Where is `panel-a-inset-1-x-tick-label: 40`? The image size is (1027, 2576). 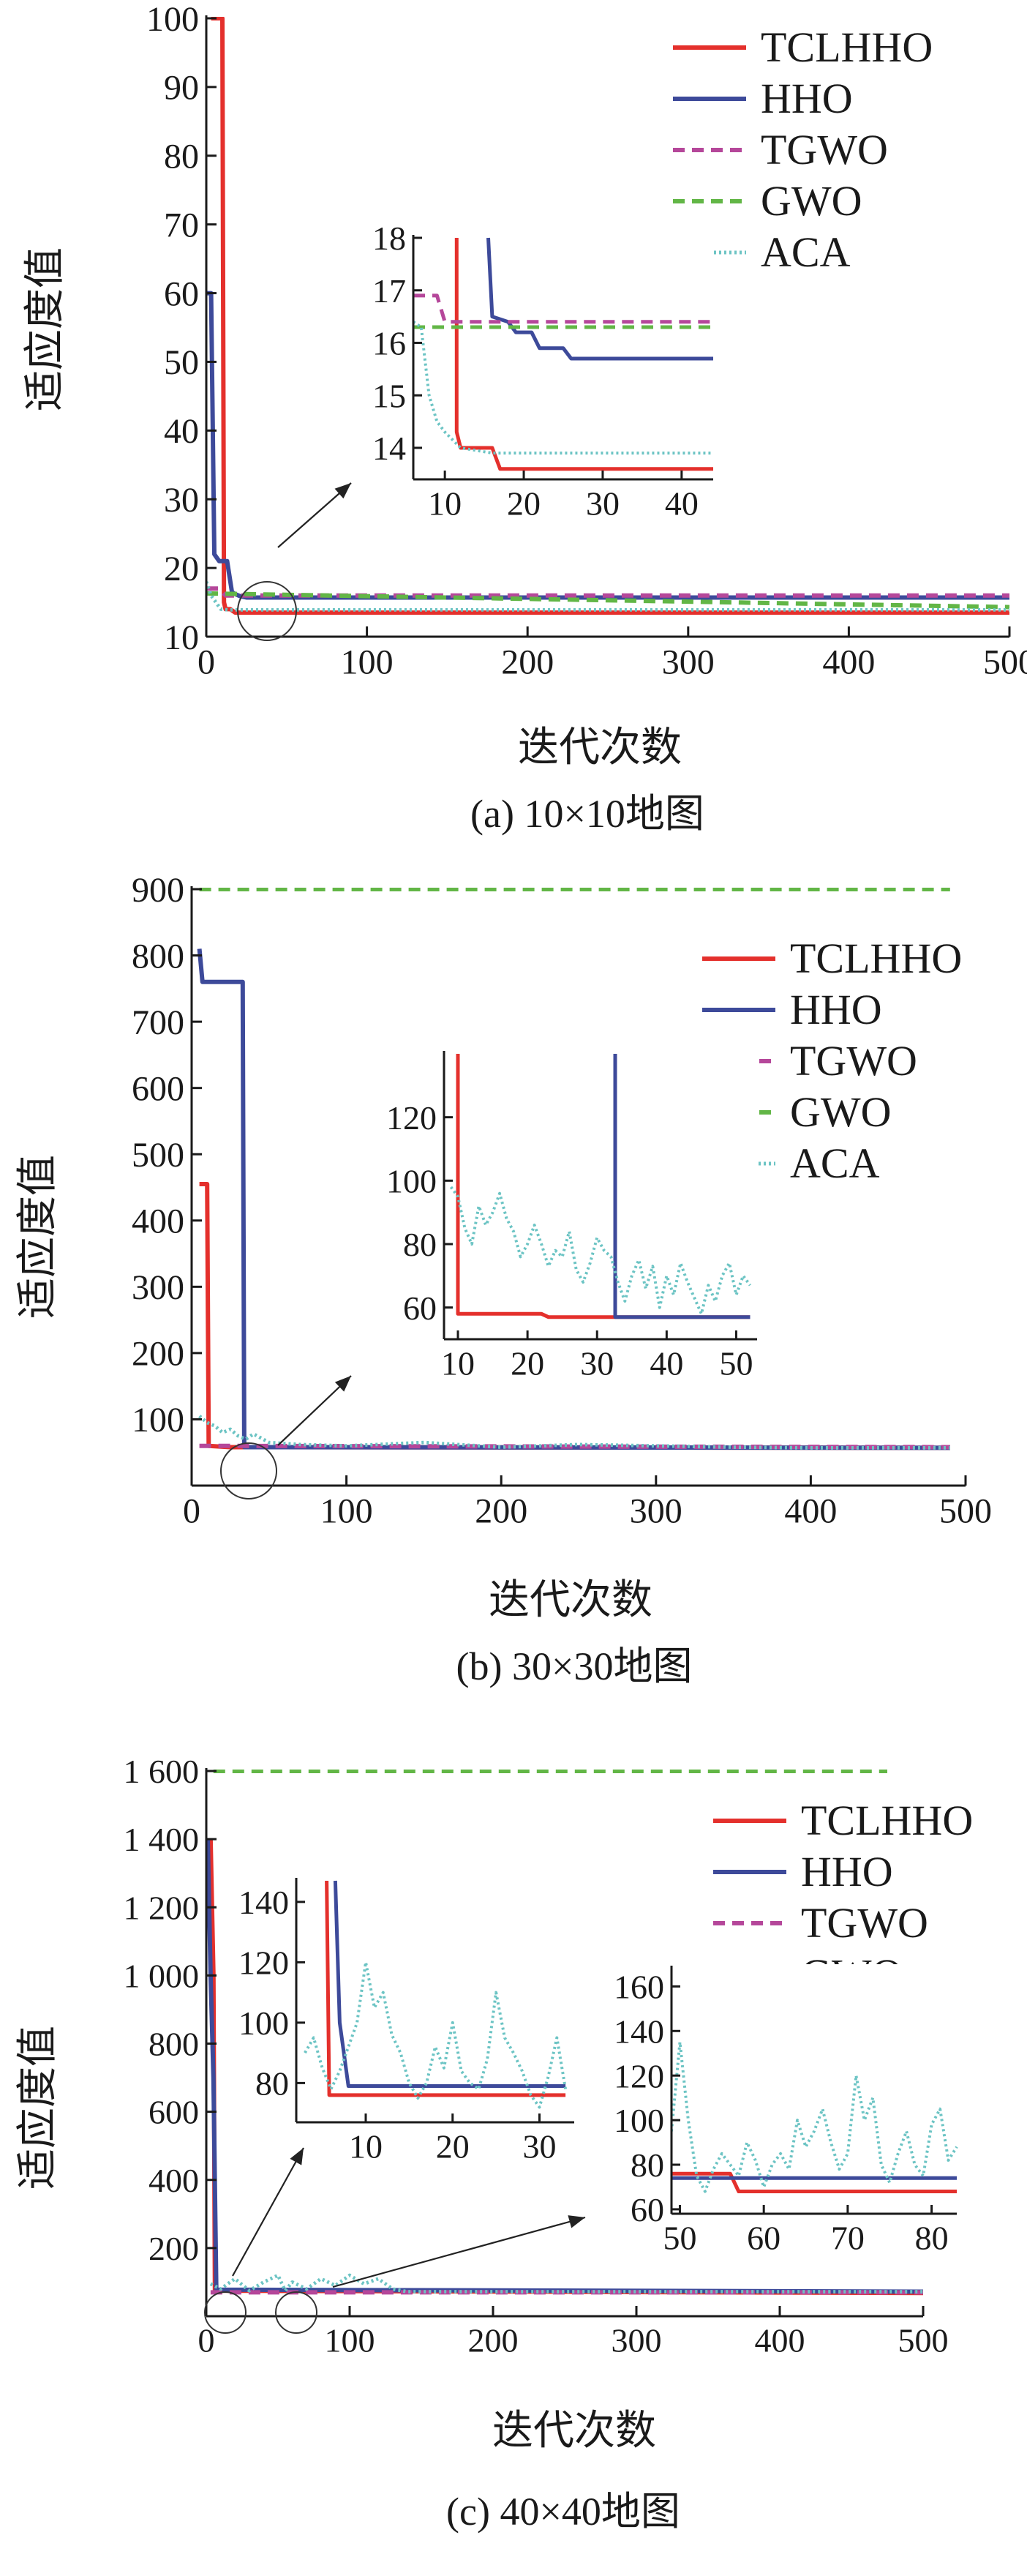
panel-a-inset-1-x-tick-label: 40 is located at coordinates (682, 503).